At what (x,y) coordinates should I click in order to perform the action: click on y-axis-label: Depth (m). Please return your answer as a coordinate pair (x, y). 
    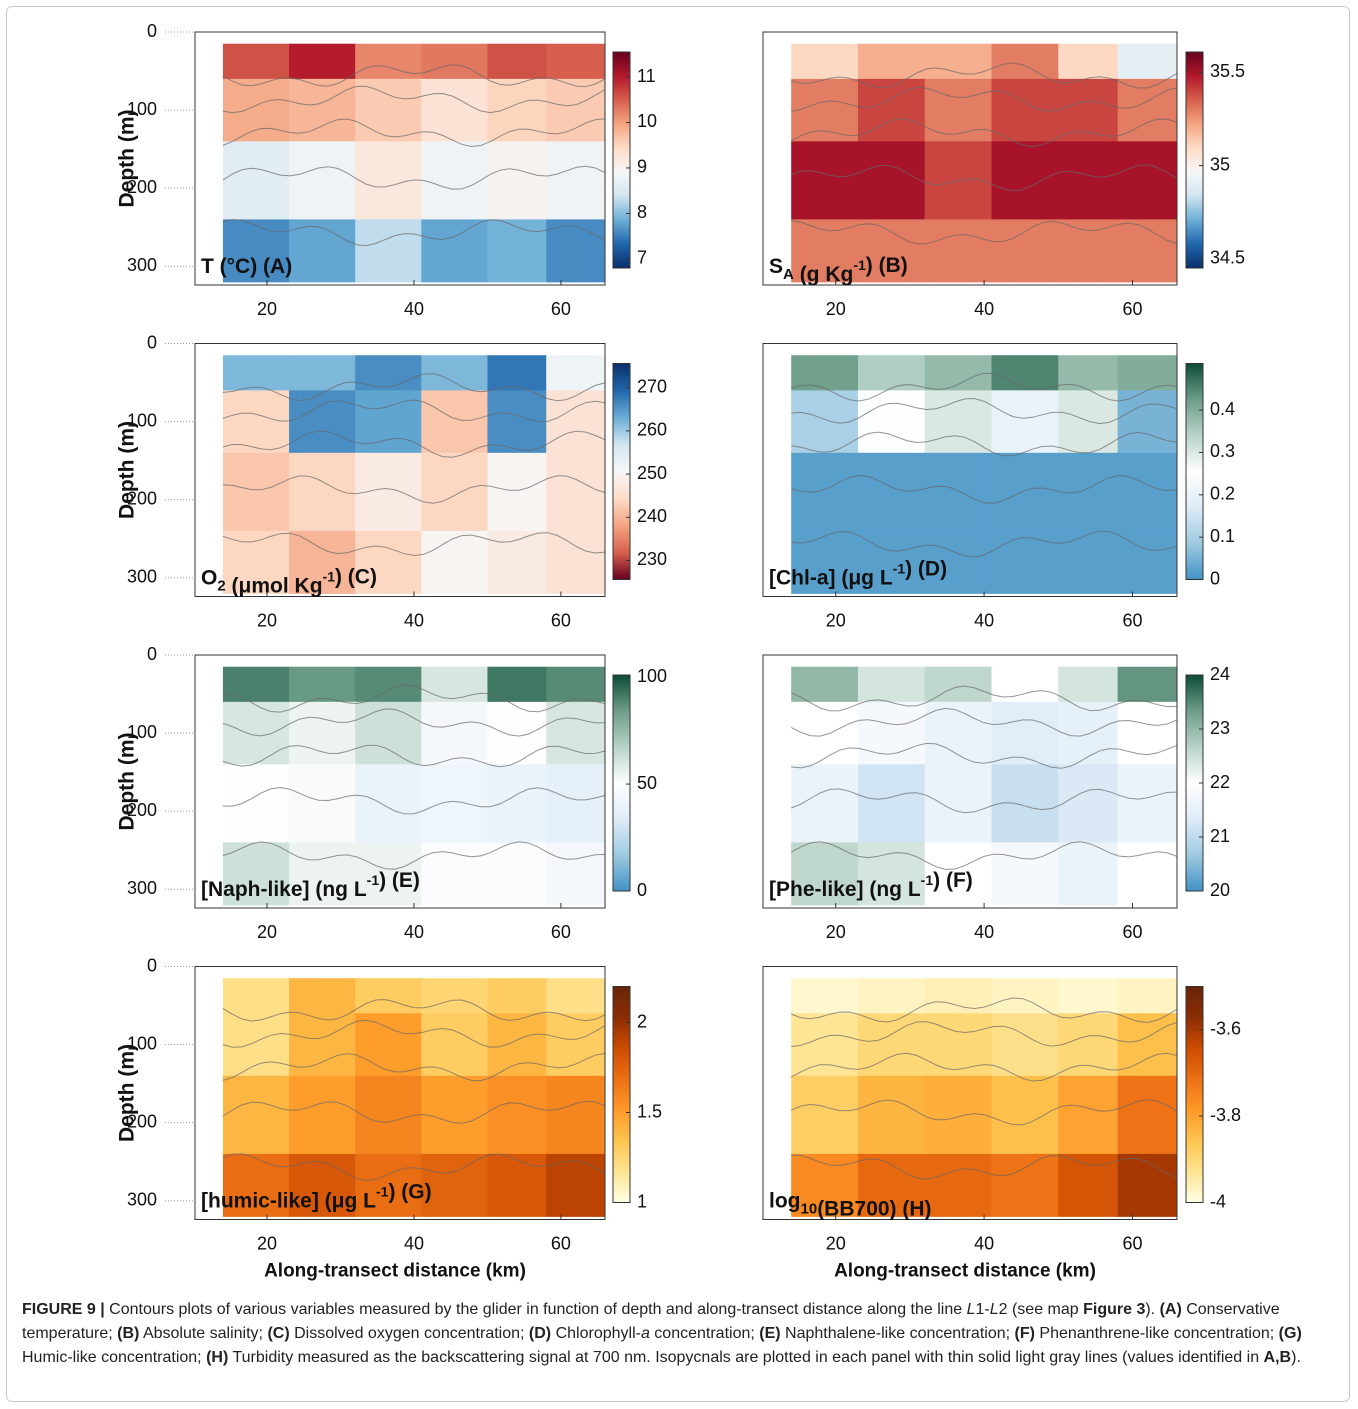
    Looking at the image, I should click on (127, 470).